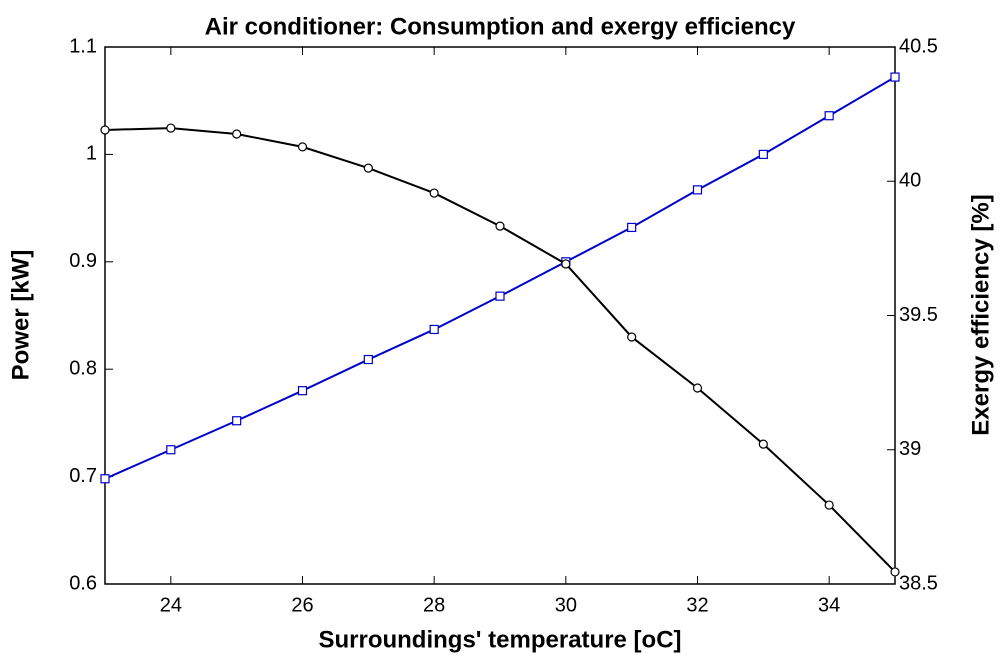 The height and width of the screenshot is (661, 1001). I want to click on y2-tick-label: 39.5, so click(918, 315).